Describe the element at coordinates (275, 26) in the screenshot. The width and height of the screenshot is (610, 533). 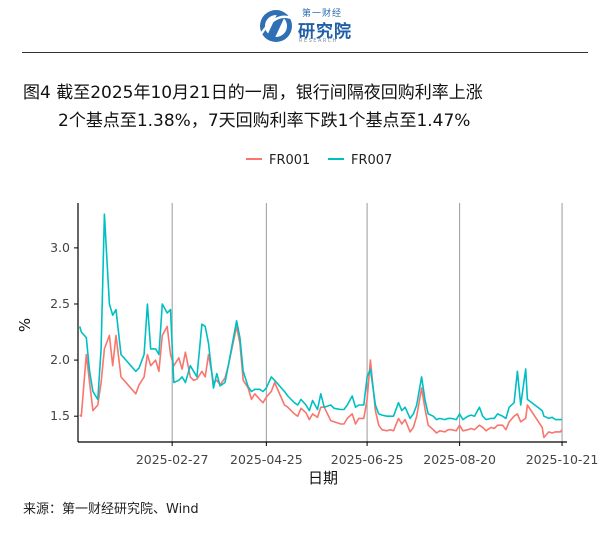
I see `logo-emblem-icon` at that location.